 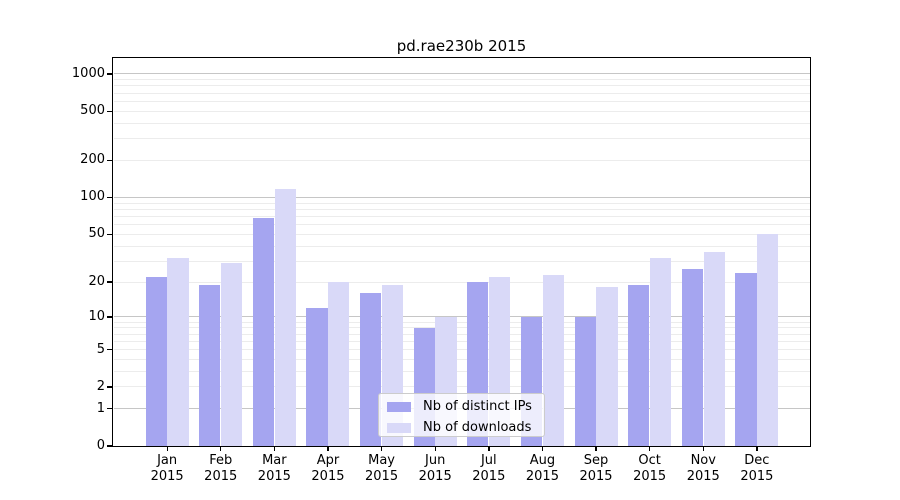 I want to click on y-tick-label: 10, so click(x=96, y=316).